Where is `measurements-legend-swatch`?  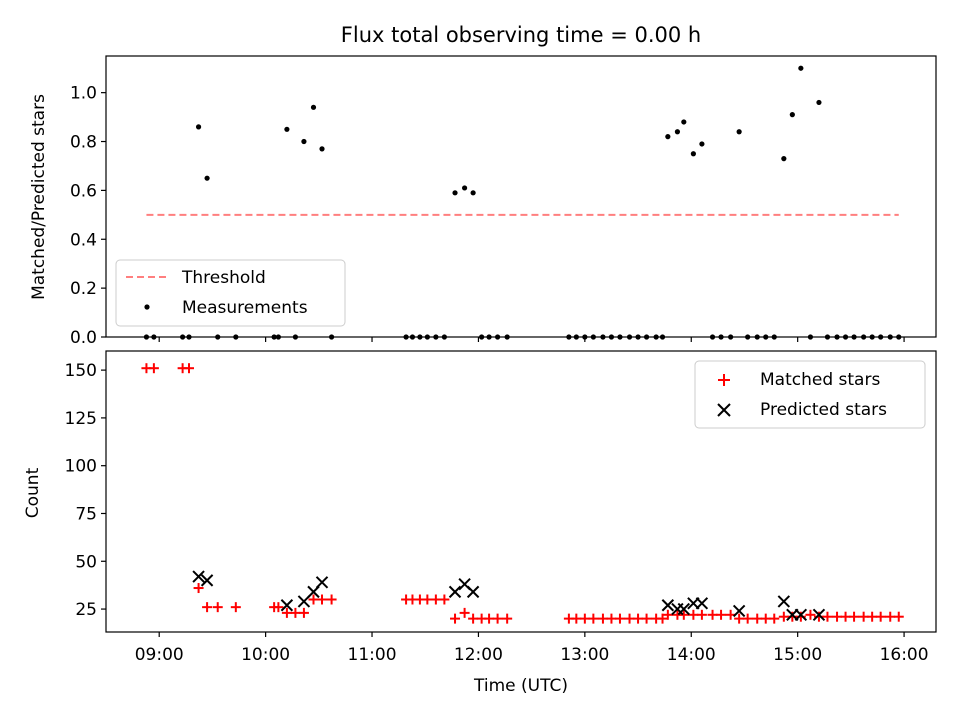 measurements-legend-swatch is located at coordinates (147, 307).